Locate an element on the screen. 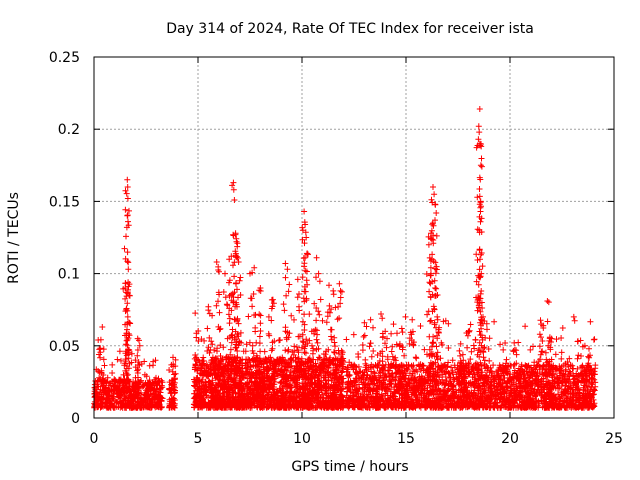 Image resolution: width=640 pixels, height=480 pixels. x-tick-label: 0 is located at coordinates (94, 439).